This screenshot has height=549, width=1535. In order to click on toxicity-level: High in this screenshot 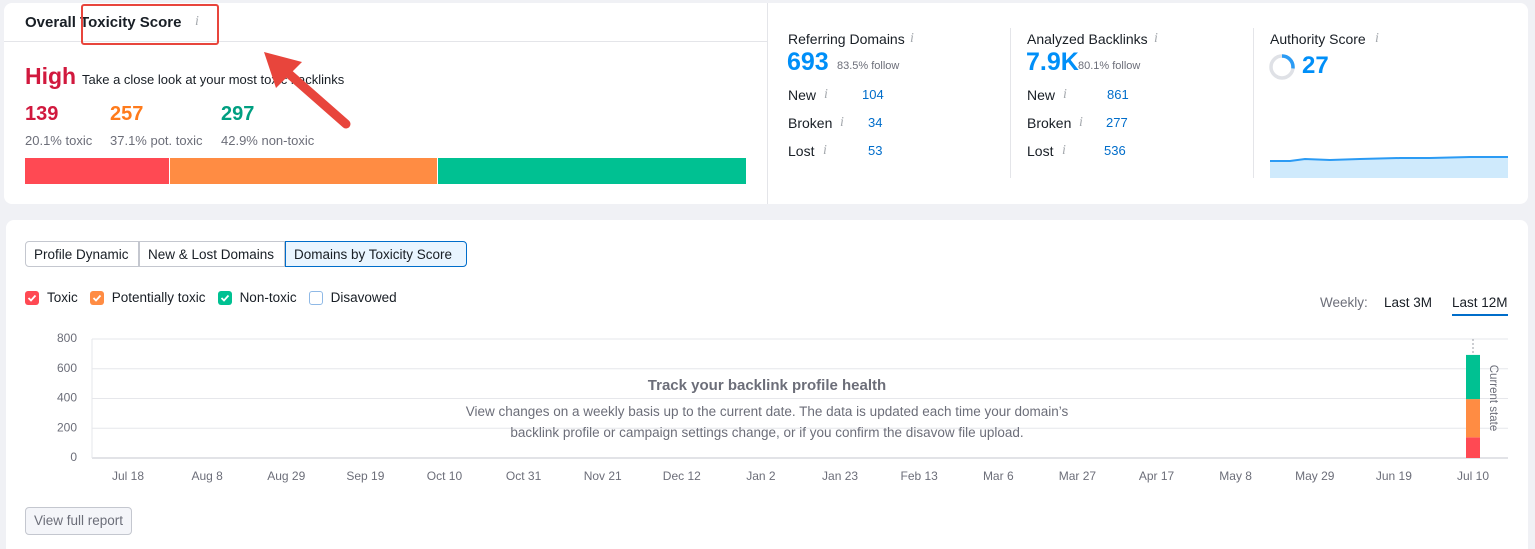, I will do `click(51, 76)`.